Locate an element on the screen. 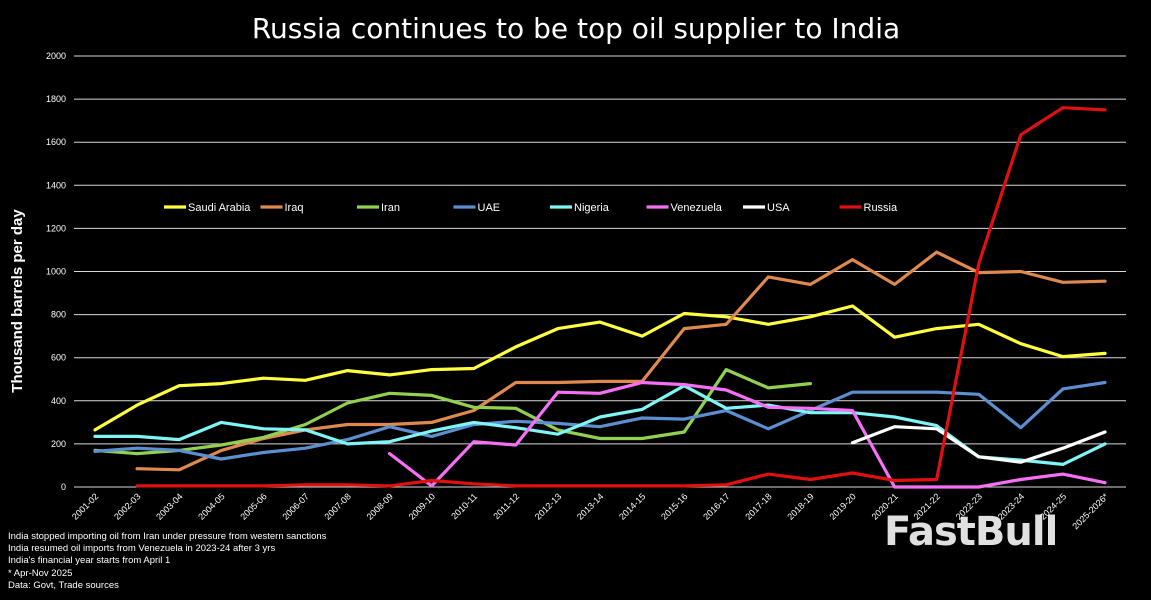 Image resolution: width=1151 pixels, height=600 pixels. legend-label-iran: Iran is located at coordinates (390, 208).